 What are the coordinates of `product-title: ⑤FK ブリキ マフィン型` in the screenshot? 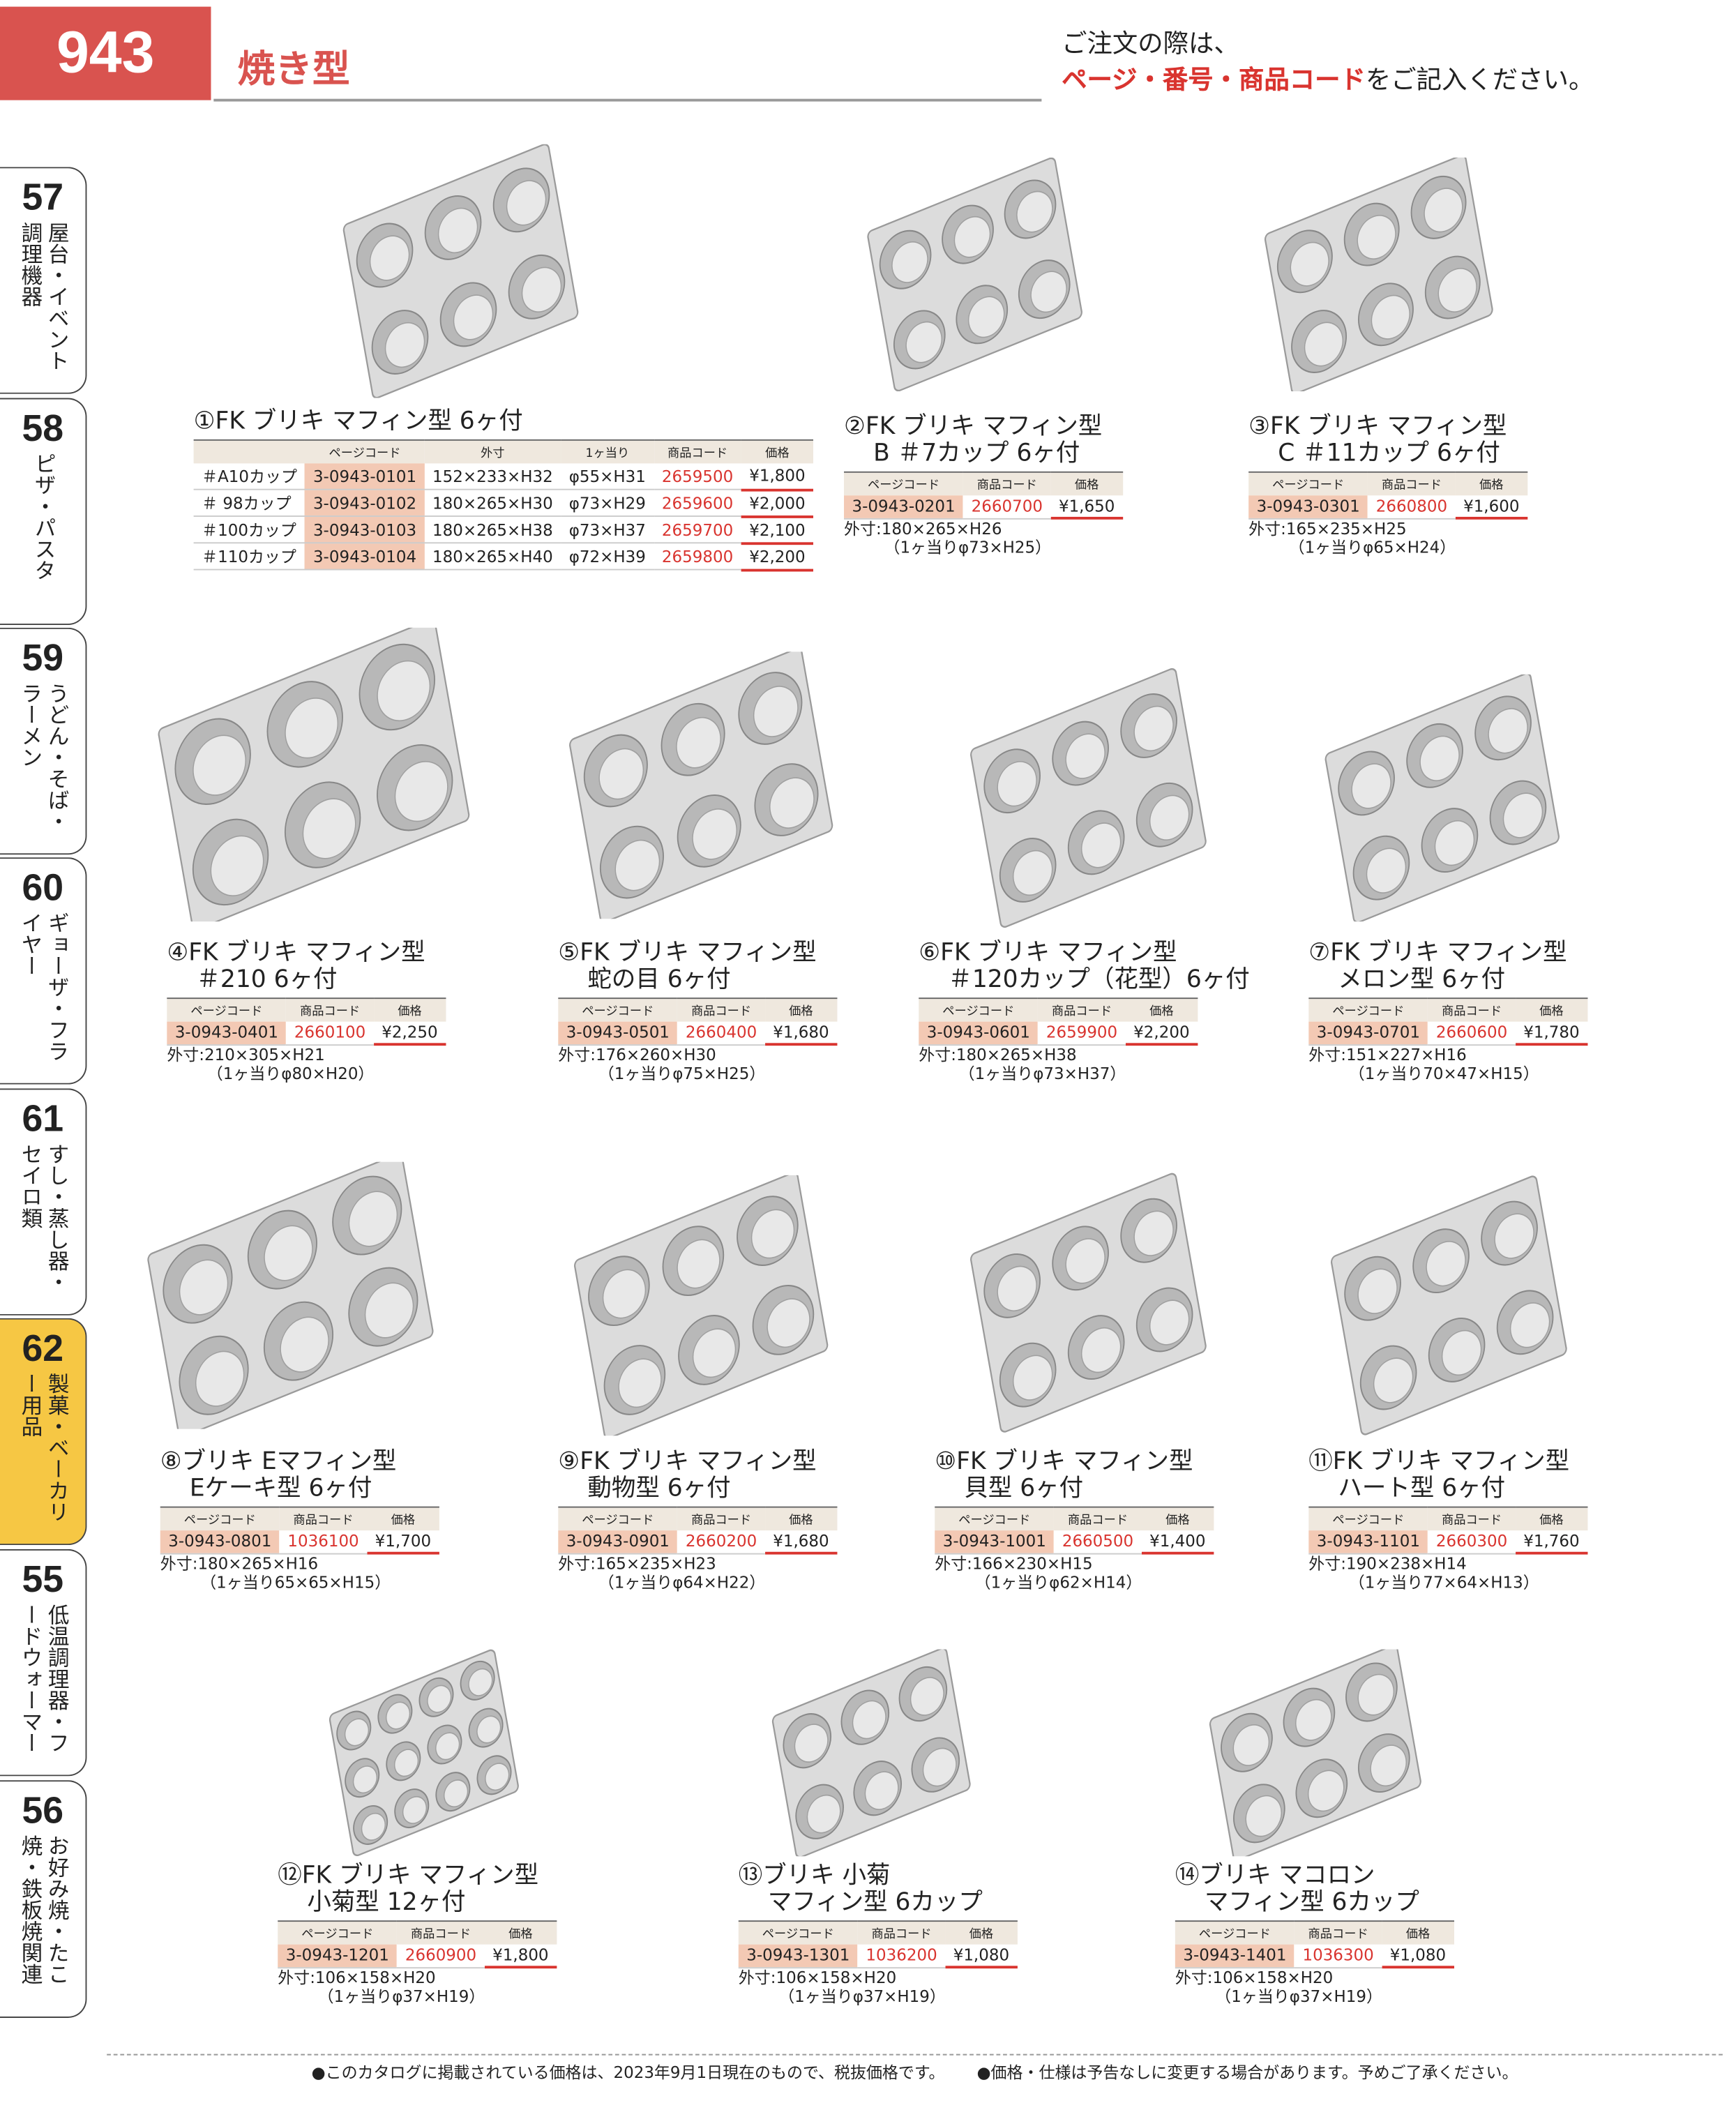 It's located at (687, 953).